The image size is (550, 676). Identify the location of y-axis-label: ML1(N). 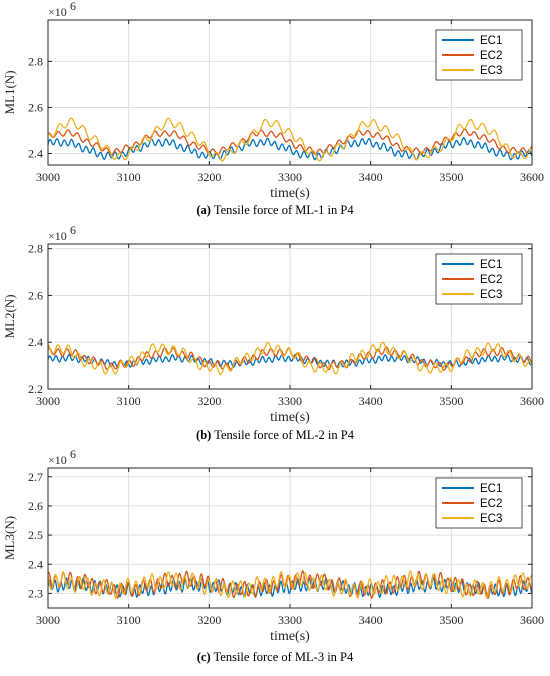
(9, 92).